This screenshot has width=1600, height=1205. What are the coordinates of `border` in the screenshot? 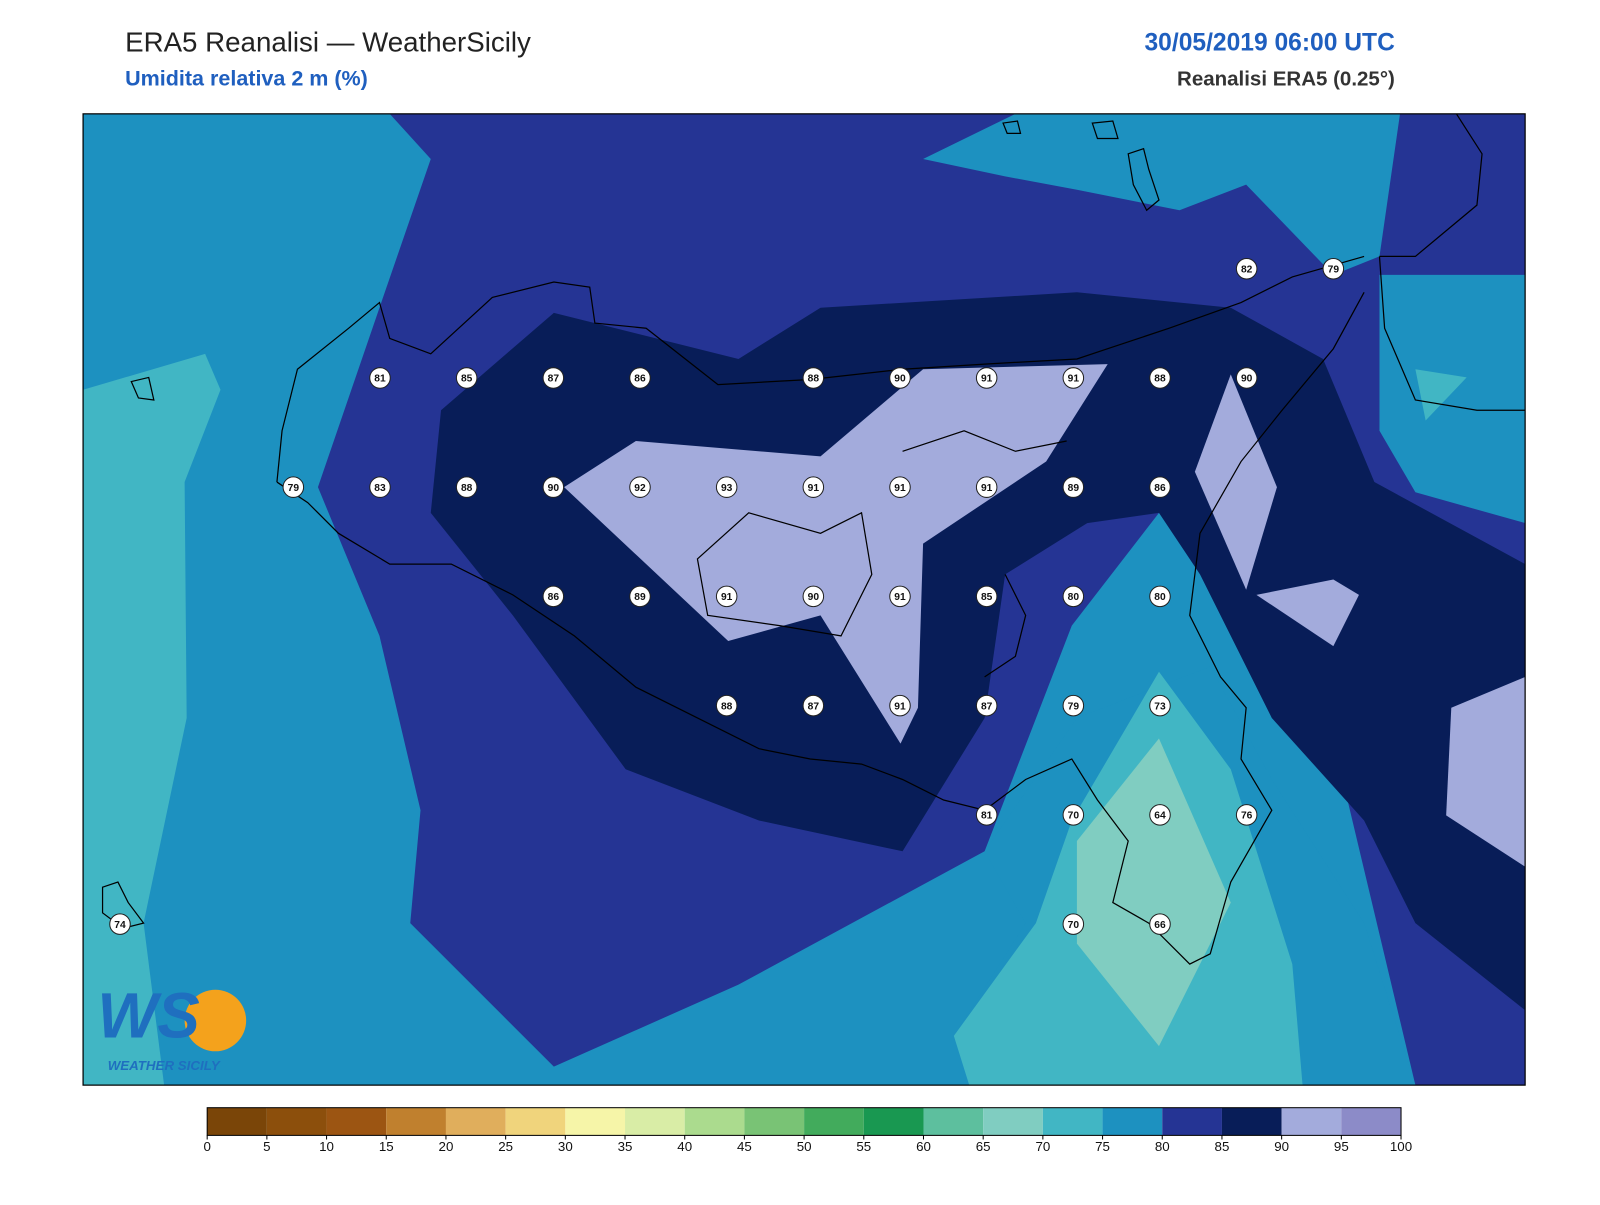 It's located at (881, 554).